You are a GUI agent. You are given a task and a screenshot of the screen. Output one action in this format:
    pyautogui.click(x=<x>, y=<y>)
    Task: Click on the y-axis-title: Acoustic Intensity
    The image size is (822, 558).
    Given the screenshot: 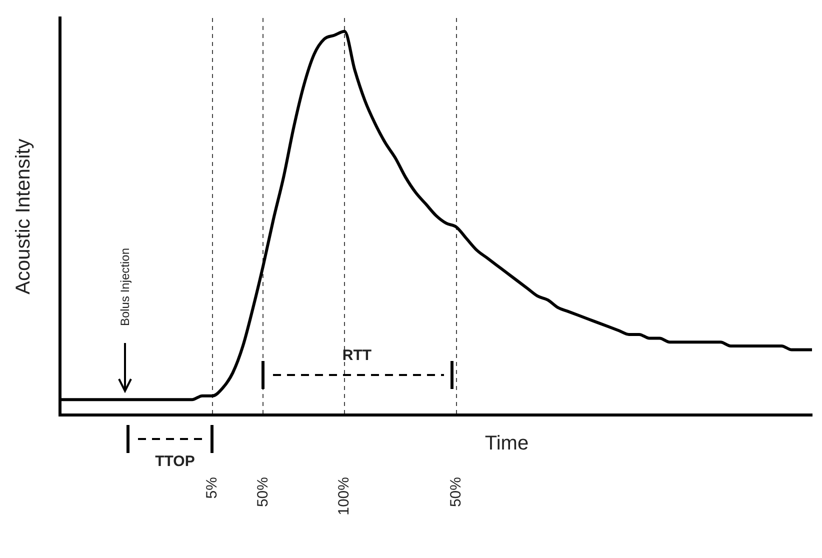 What is the action you would take?
    pyautogui.click(x=23, y=216)
    